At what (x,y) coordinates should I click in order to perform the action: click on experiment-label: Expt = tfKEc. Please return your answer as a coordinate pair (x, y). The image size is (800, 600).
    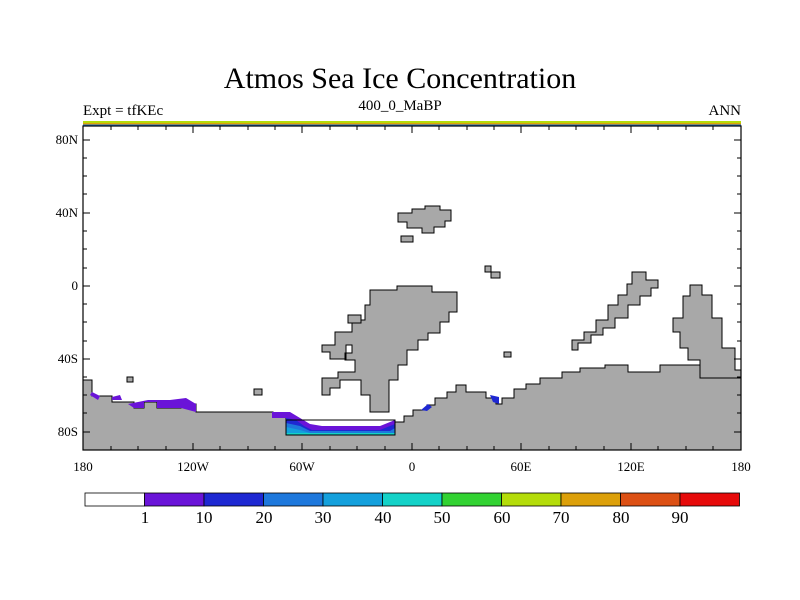
    Looking at the image, I should click on (123, 111).